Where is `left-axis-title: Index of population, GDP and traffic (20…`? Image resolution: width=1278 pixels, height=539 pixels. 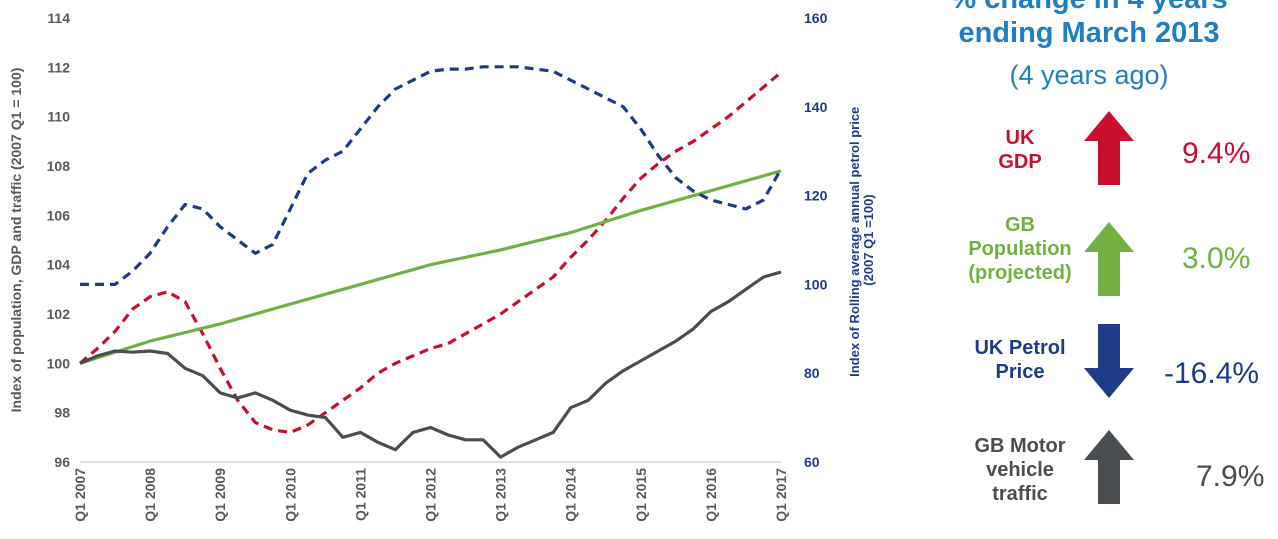 left-axis-title: Index of population, GDP and traffic (20… is located at coordinates (16, 240).